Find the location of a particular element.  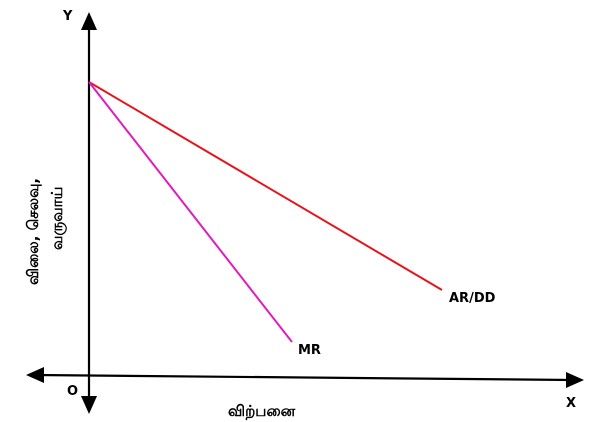

y-axis-up-arrowhead is located at coordinates (89, 21).